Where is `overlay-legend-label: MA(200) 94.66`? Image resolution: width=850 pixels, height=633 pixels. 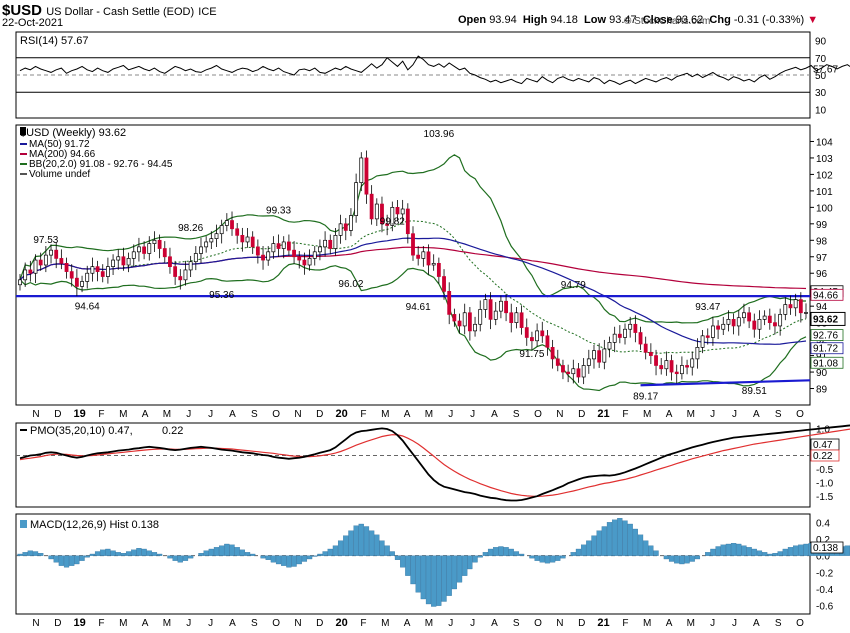 overlay-legend-label: MA(200) 94.66 is located at coordinates (62, 154).